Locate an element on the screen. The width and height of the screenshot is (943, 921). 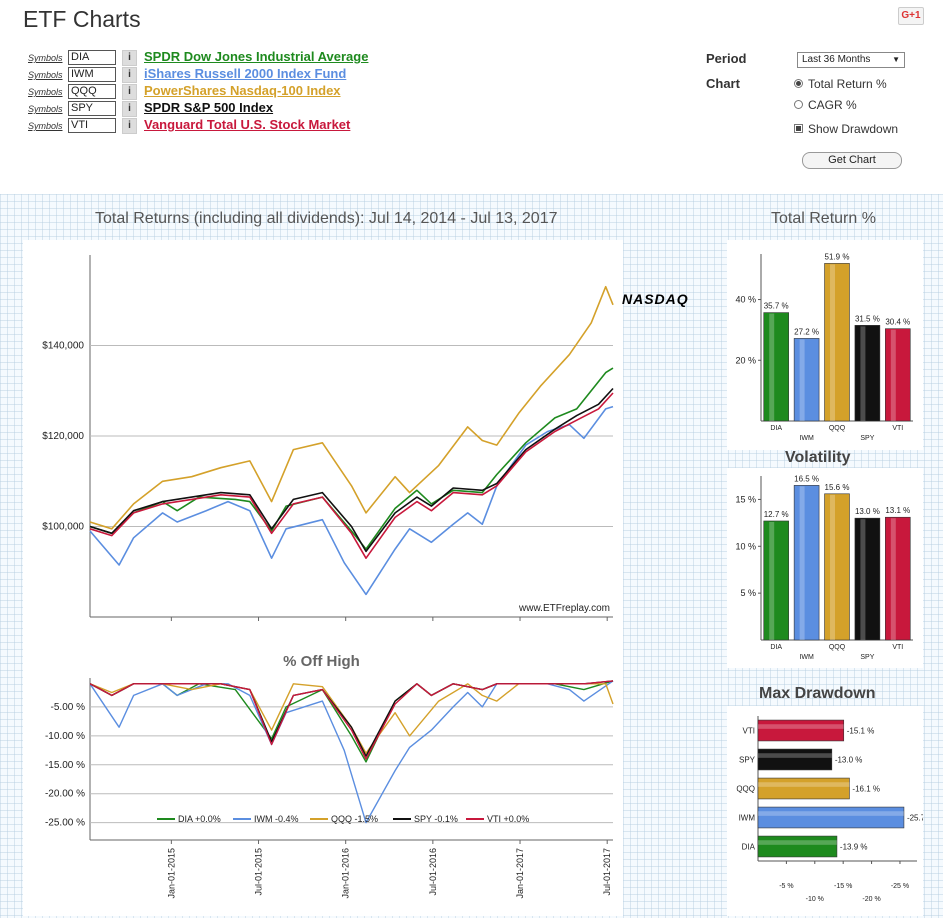
period-select: Last 36 Months ▼ is located at coordinates (851, 60).